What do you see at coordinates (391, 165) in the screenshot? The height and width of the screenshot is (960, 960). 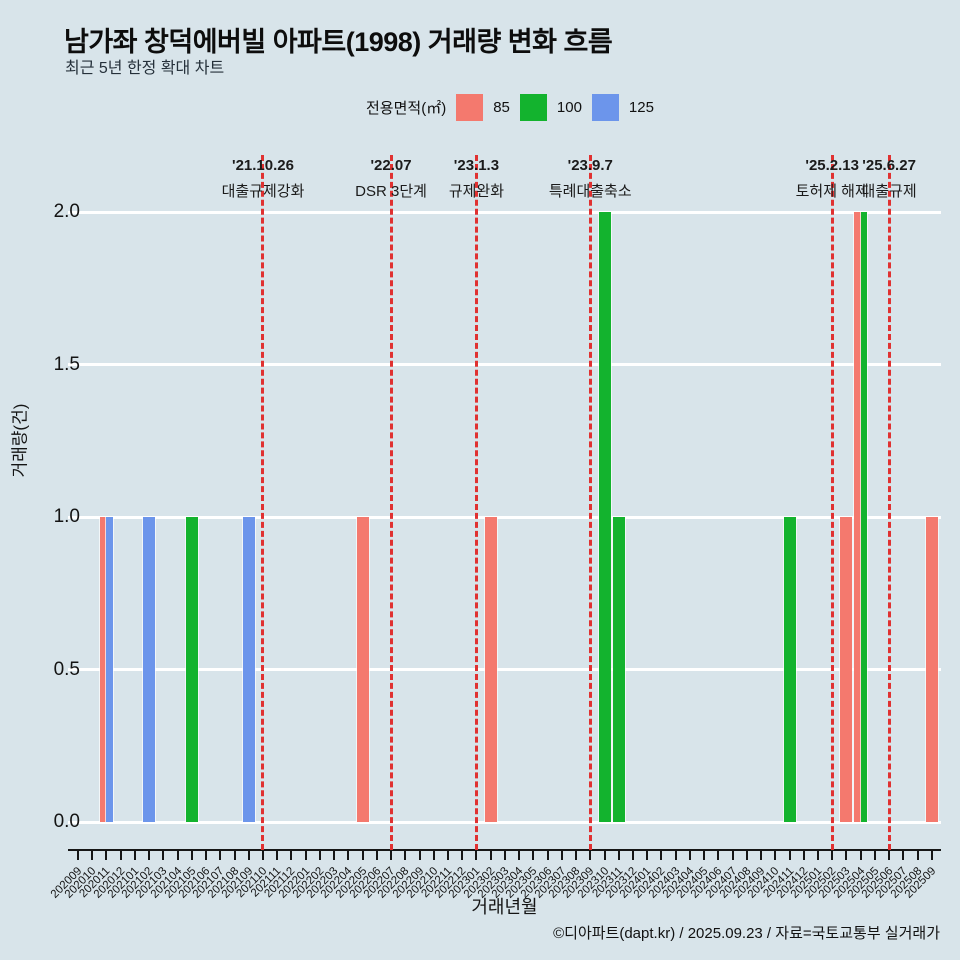 I see `event-date: '22.07` at bounding box center [391, 165].